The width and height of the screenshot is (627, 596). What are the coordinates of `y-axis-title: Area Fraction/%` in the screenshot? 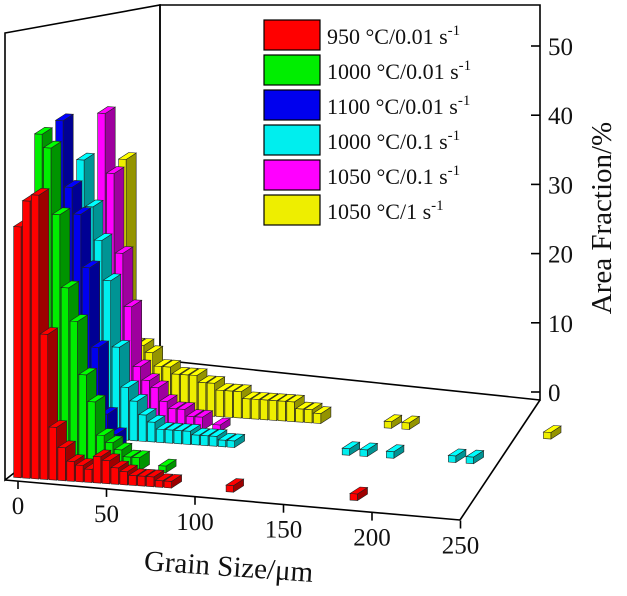 It's located at (602, 218).